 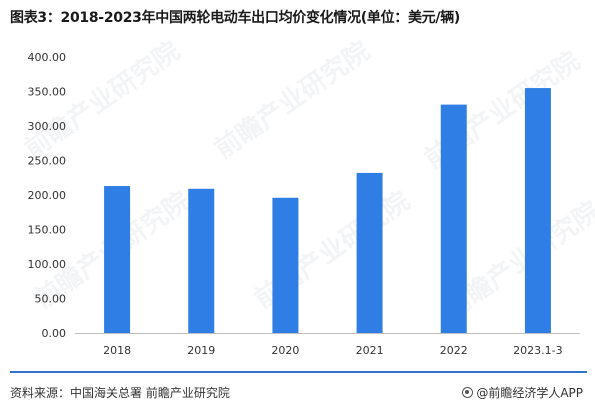 I want to click on y-tick-label: 50.00, so click(x=51, y=299).